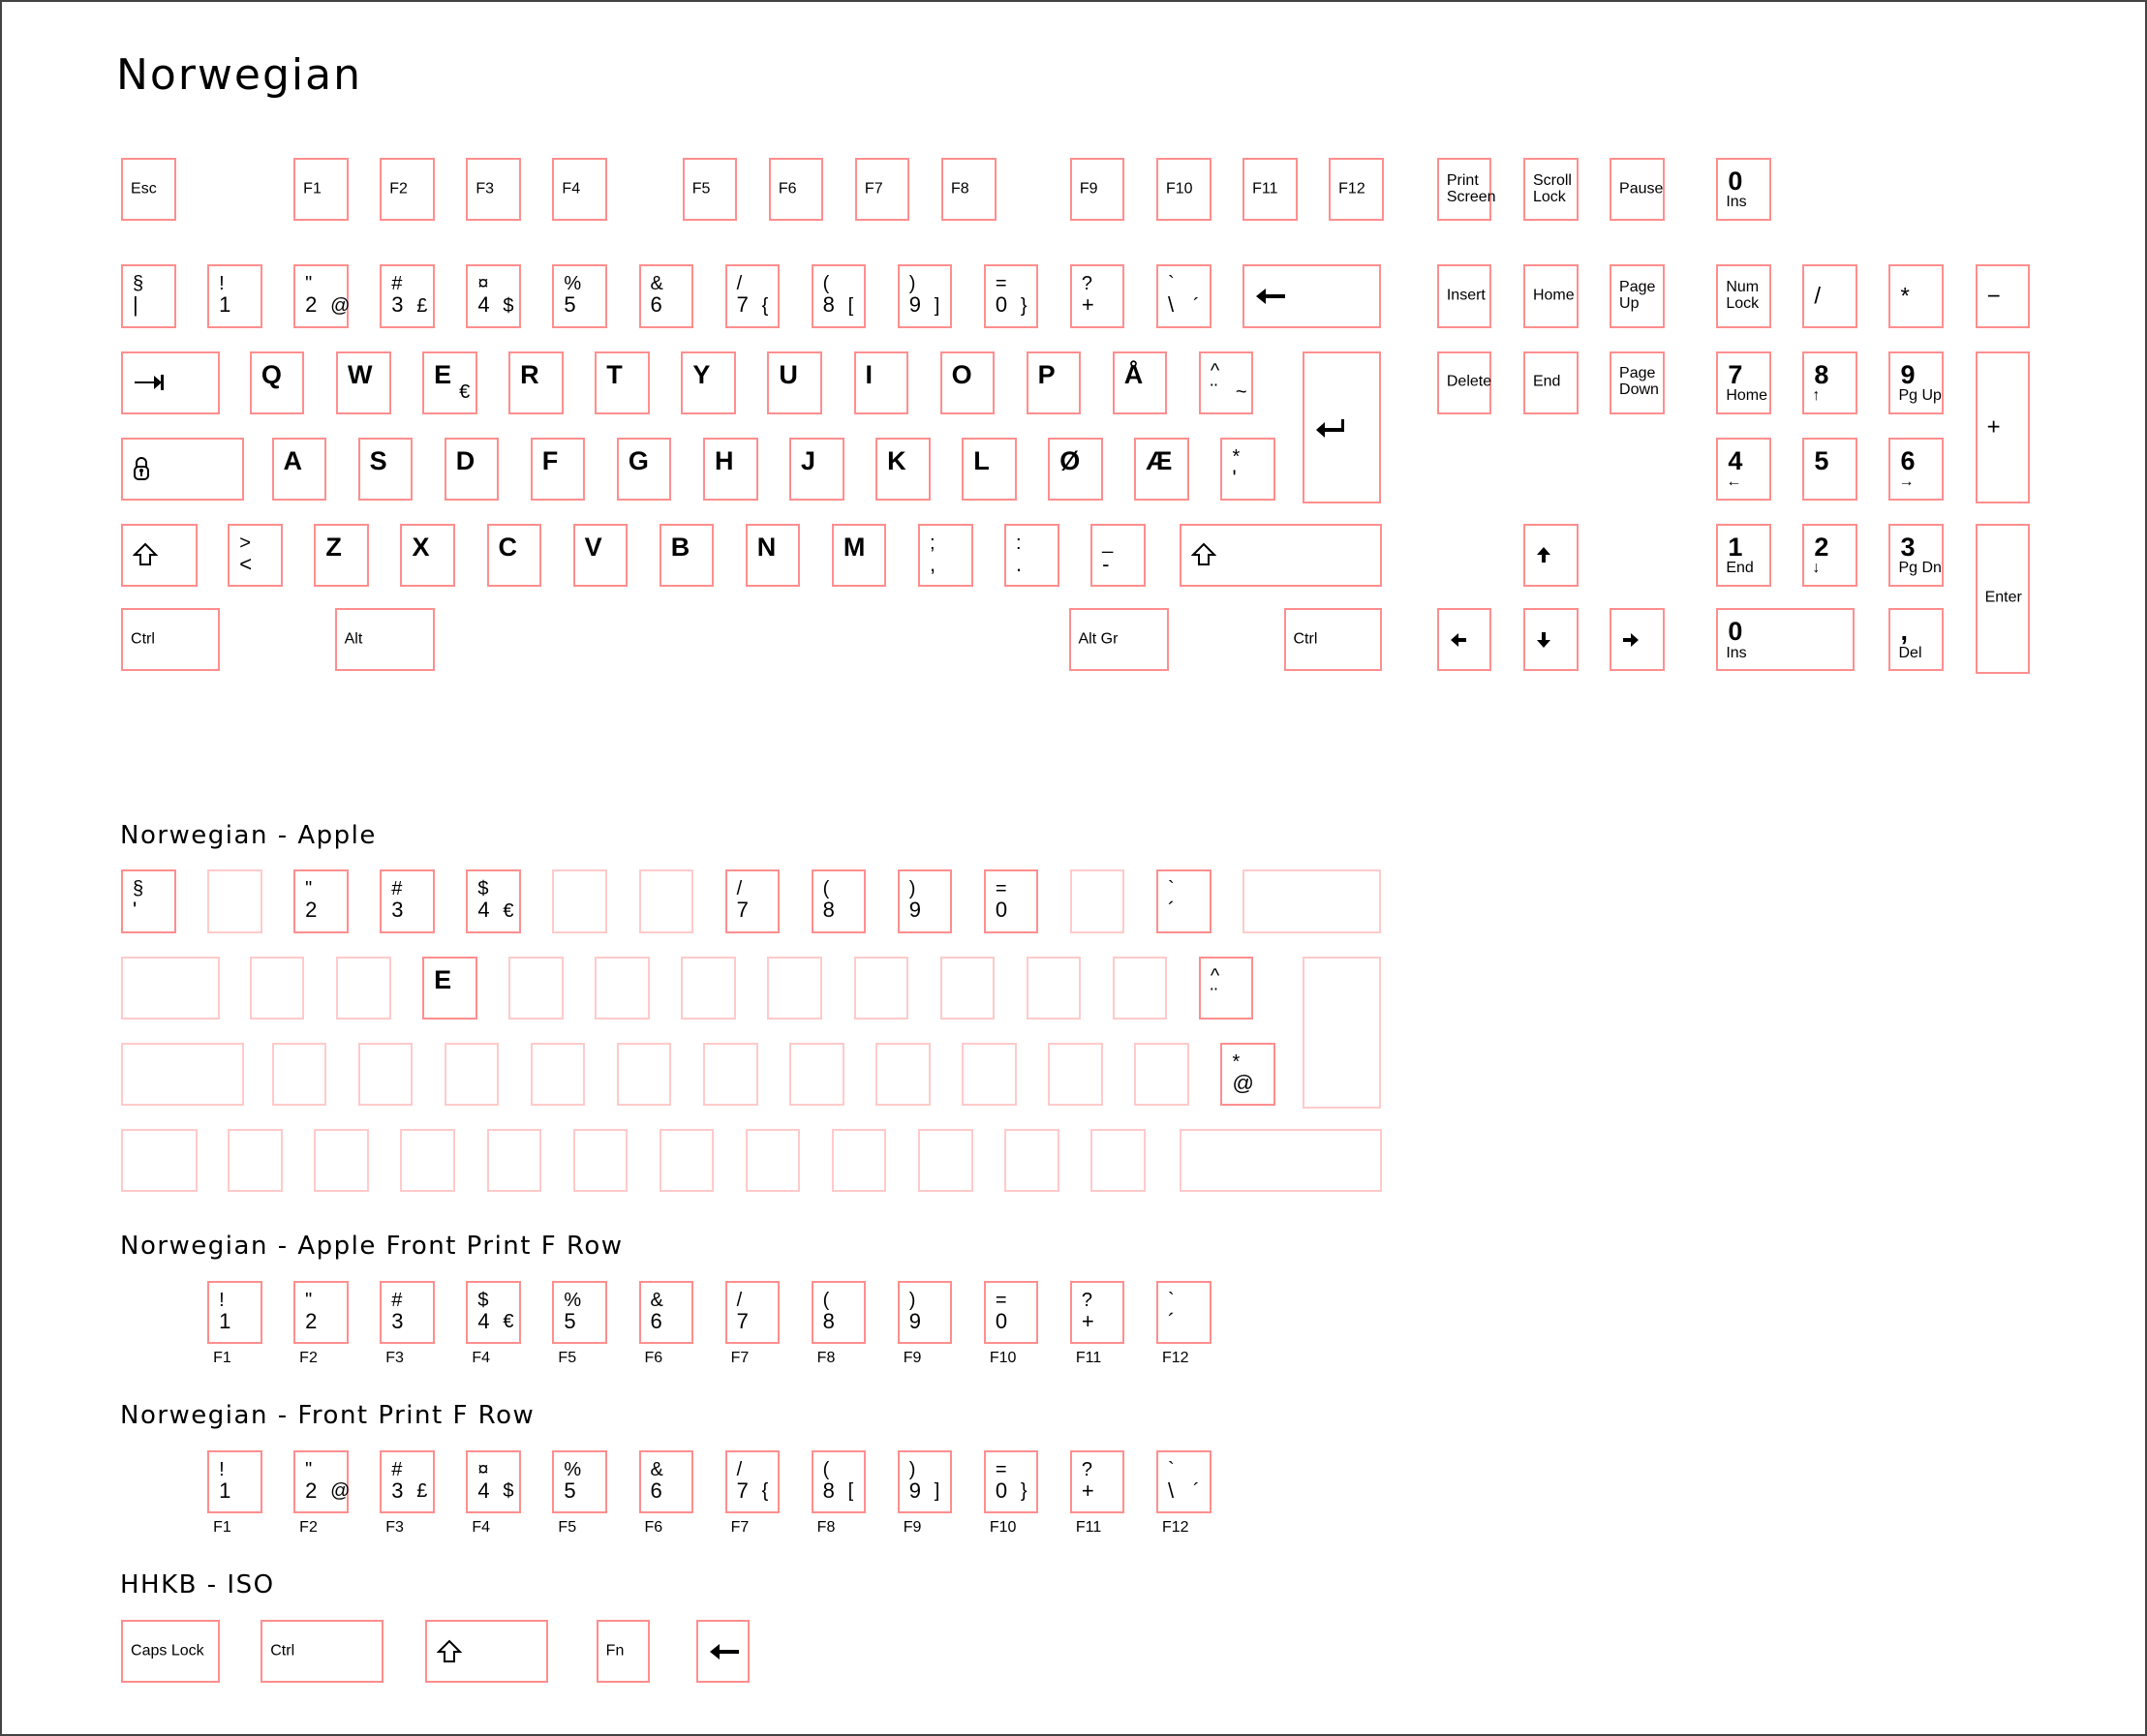  I want to click on key-label: F8, so click(960, 189).